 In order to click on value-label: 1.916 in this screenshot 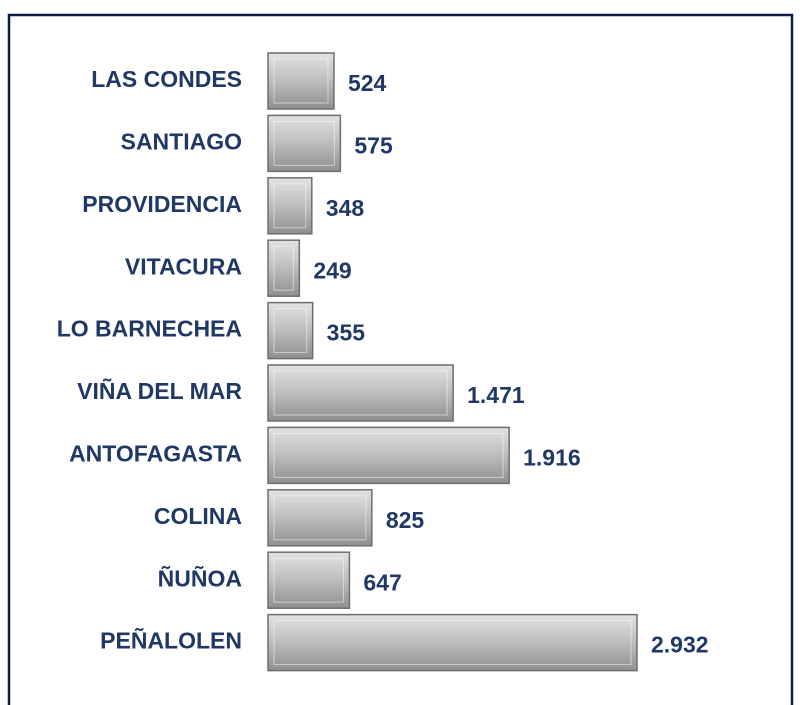, I will do `click(552, 457)`.